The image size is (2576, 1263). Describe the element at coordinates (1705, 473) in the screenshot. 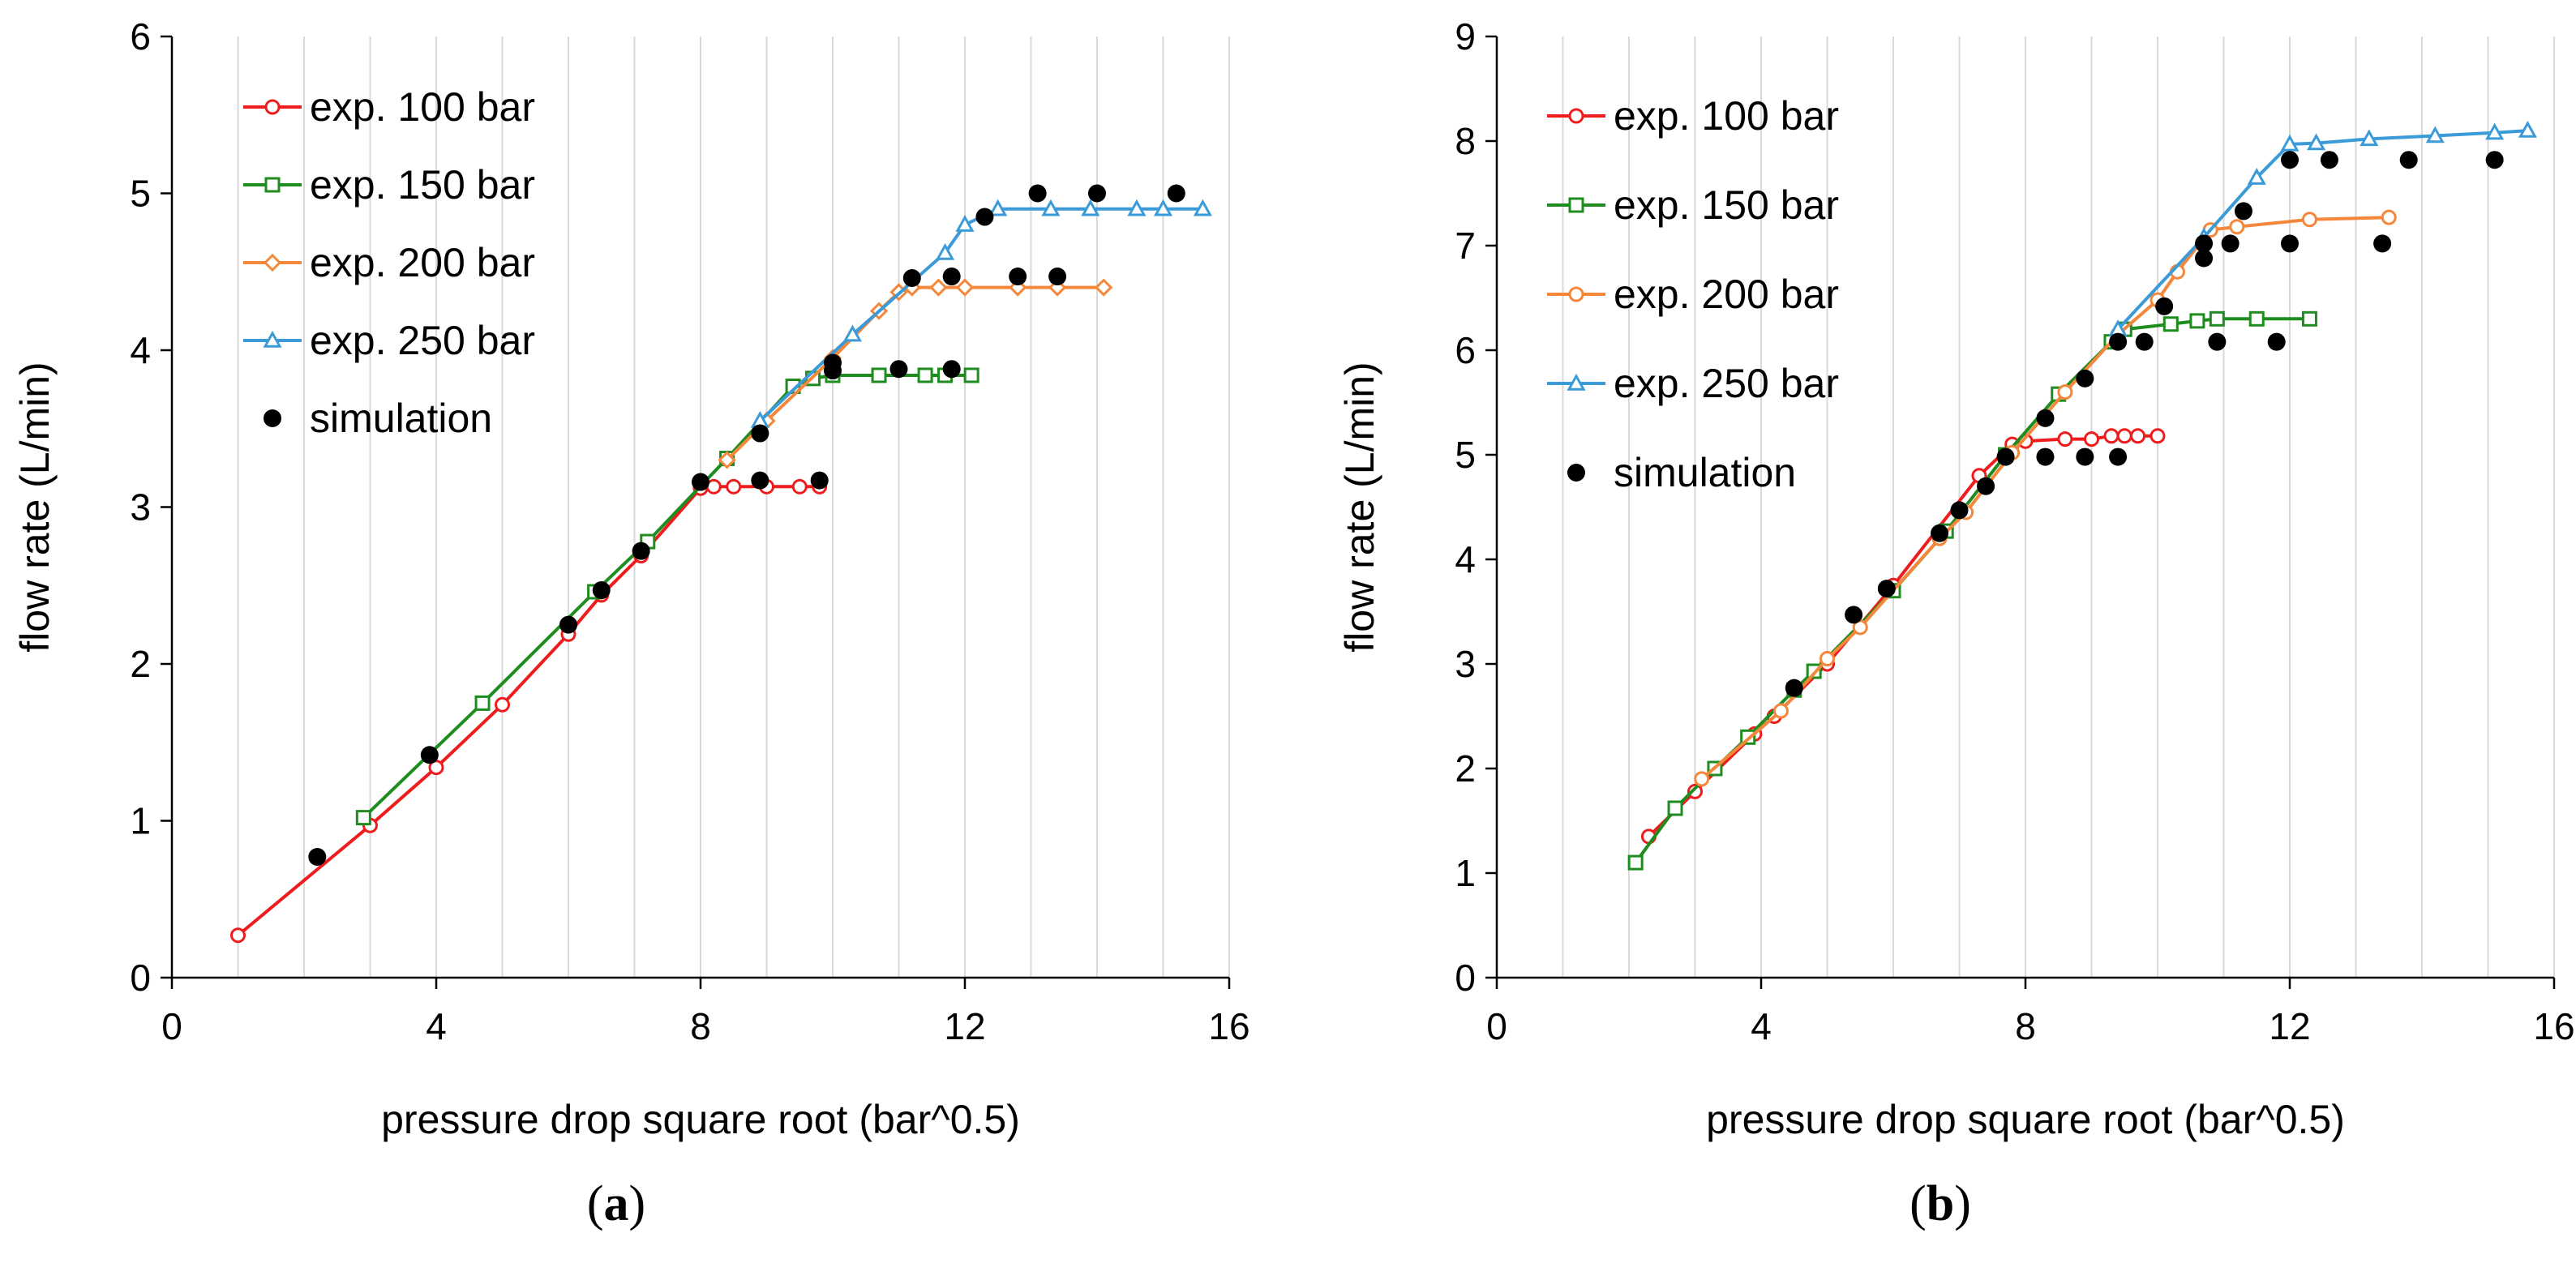

I see `b-legend-label-simulation: simulation` at that location.